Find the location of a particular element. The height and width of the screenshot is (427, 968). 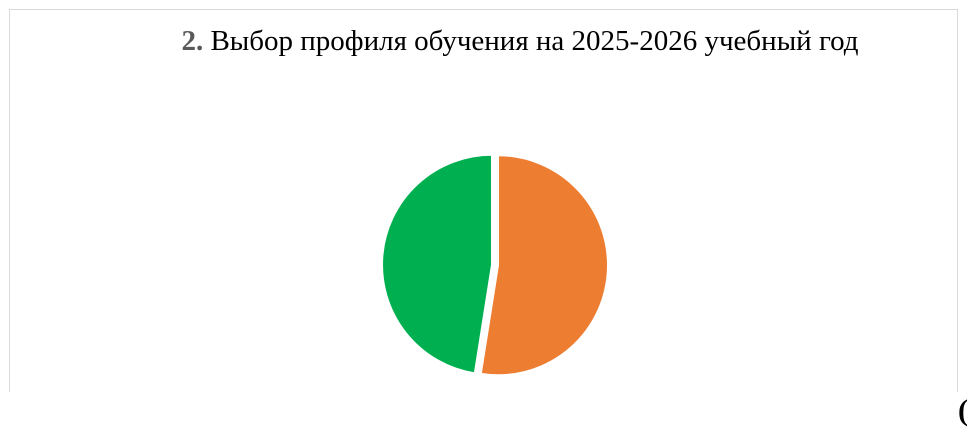

overflow-text-fragment: ( is located at coordinates (963, 410).